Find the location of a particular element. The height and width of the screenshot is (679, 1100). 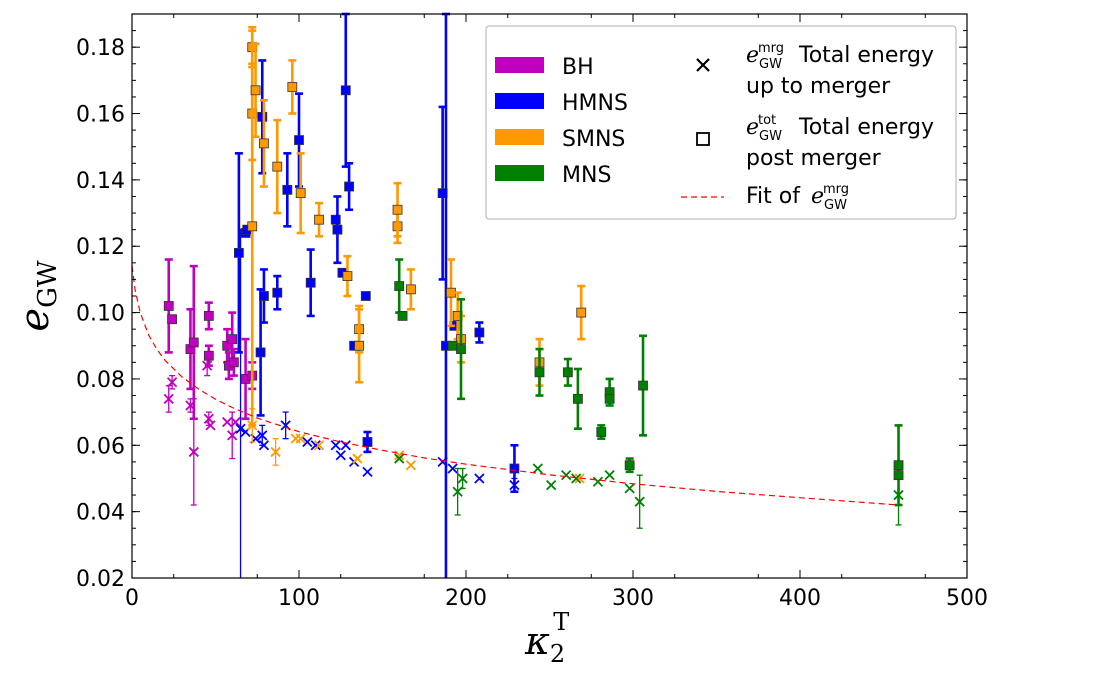

y-tick-label: 0.08 is located at coordinates (100, 380).